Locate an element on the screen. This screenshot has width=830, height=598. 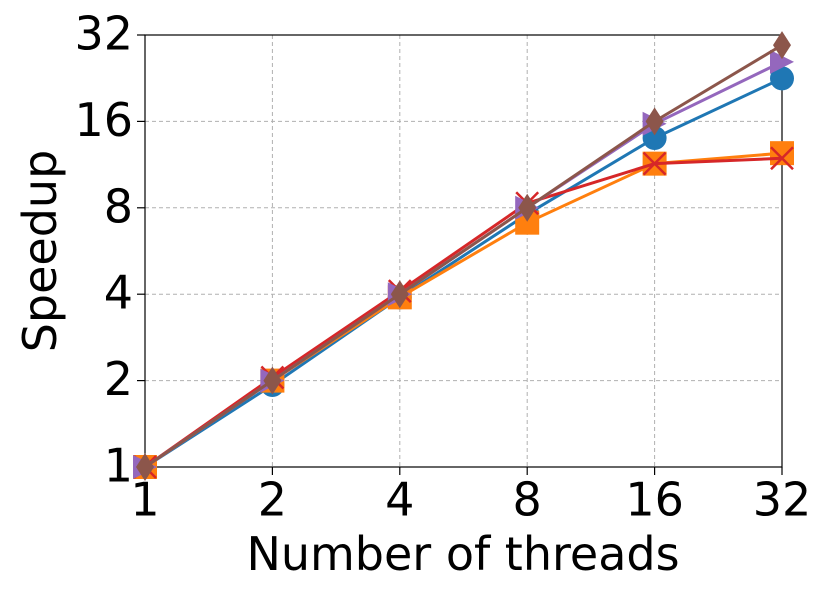
y-tick-label: 4 is located at coordinates (118, 293).